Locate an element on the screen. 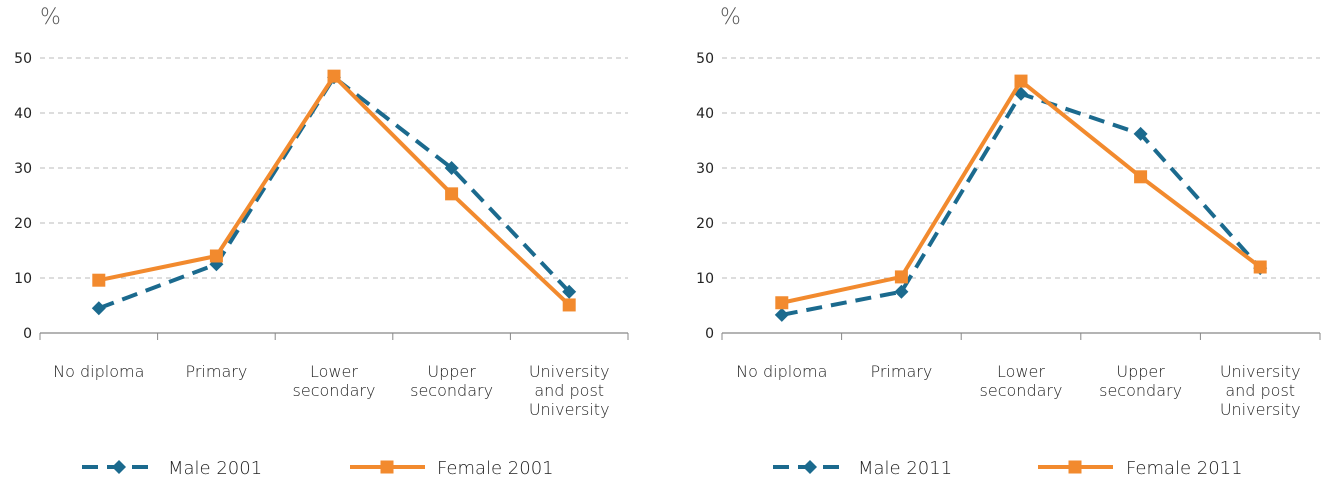 The image size is (1322, 482). legend-label: Male 2011 is located at coordinates (905, 468).